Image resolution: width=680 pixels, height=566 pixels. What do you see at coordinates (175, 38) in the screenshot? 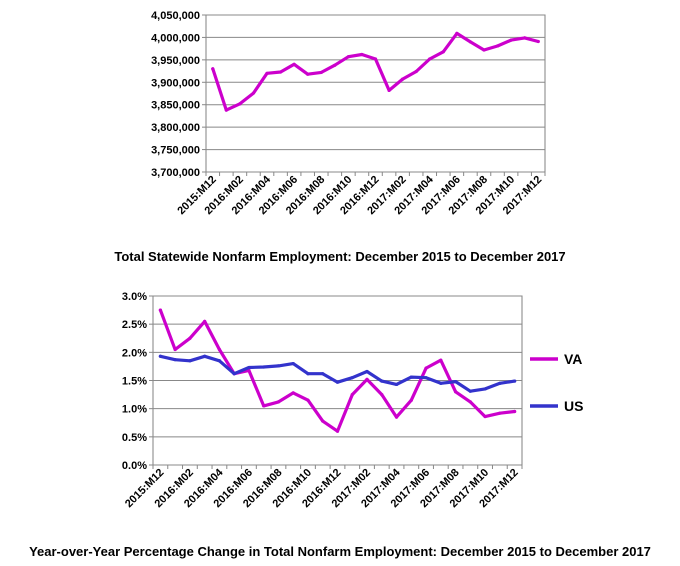
I see `y-tick-label: 4,000,000` at bounding box center [175, 38].